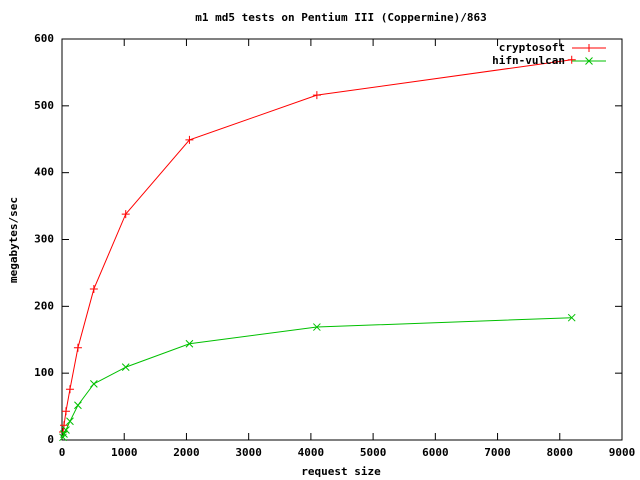  I want to click on y-tick-label: 600, so click(44, 38).